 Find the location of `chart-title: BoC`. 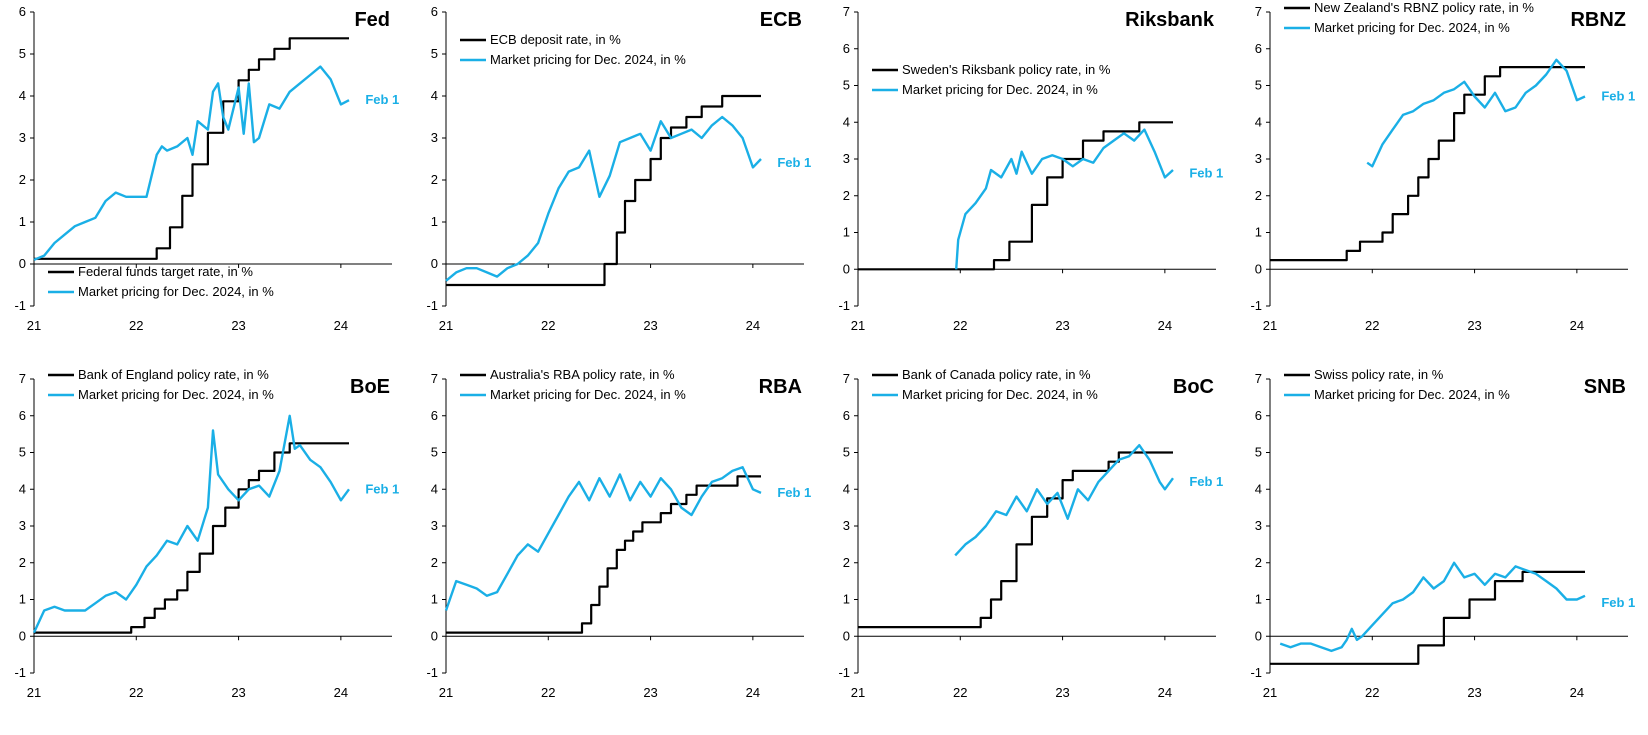

chart-title: BoC is located at coordinates (1193, 387).